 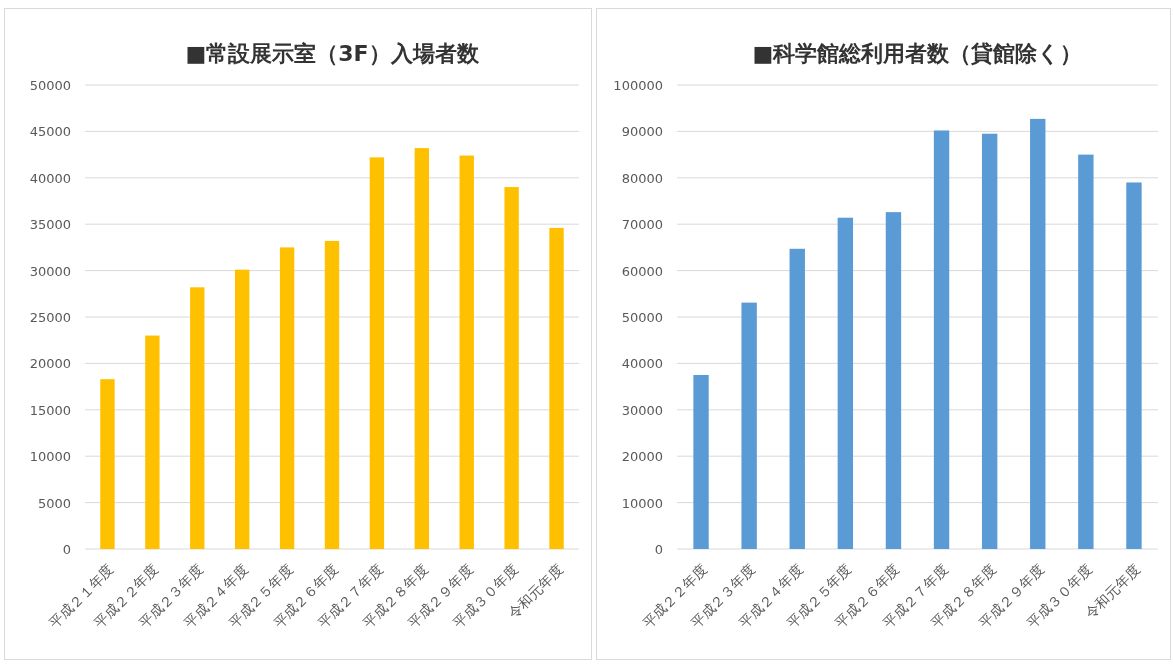 What do you see at coordinates (54, 503) in the screenshot?
I see `y-tick-label: 5000` at bounding box center [54, 503].